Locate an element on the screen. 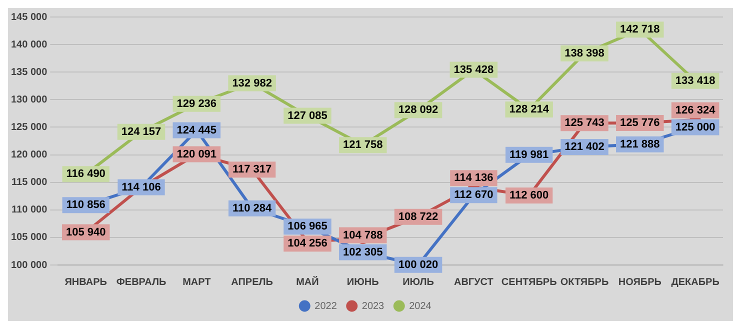 Image resolution: width=741 pixels, height=329 pixels. data-label: 128 092 is located at coordinates (418, 110).